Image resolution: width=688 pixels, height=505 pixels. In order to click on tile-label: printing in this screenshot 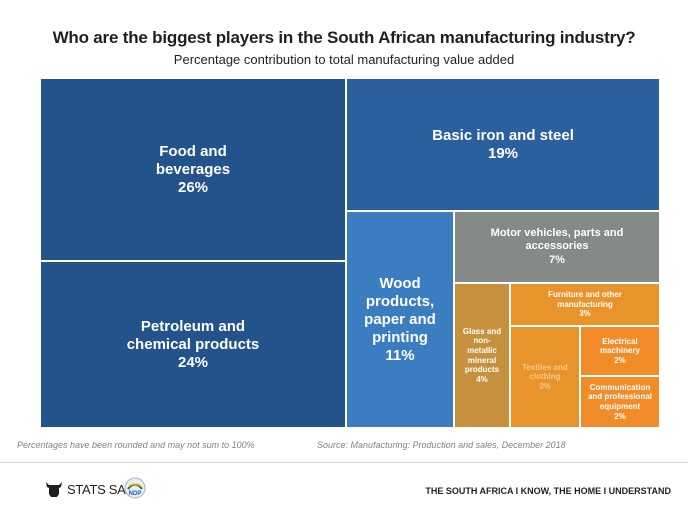, I will do `click(400, 337)`.